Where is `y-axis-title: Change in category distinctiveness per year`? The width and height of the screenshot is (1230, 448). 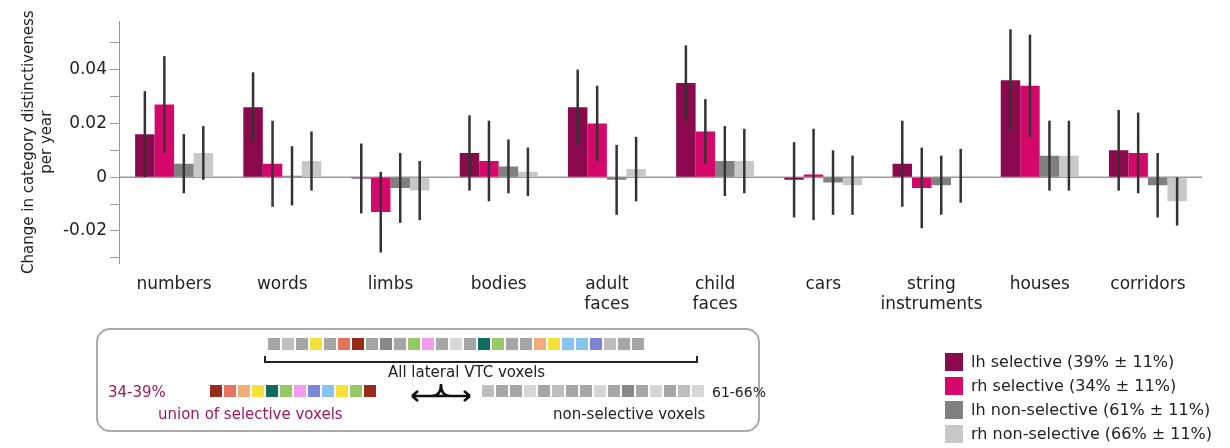 y-axis-title: Change in category distinctiveness per year is located at coordinates (36, 142).